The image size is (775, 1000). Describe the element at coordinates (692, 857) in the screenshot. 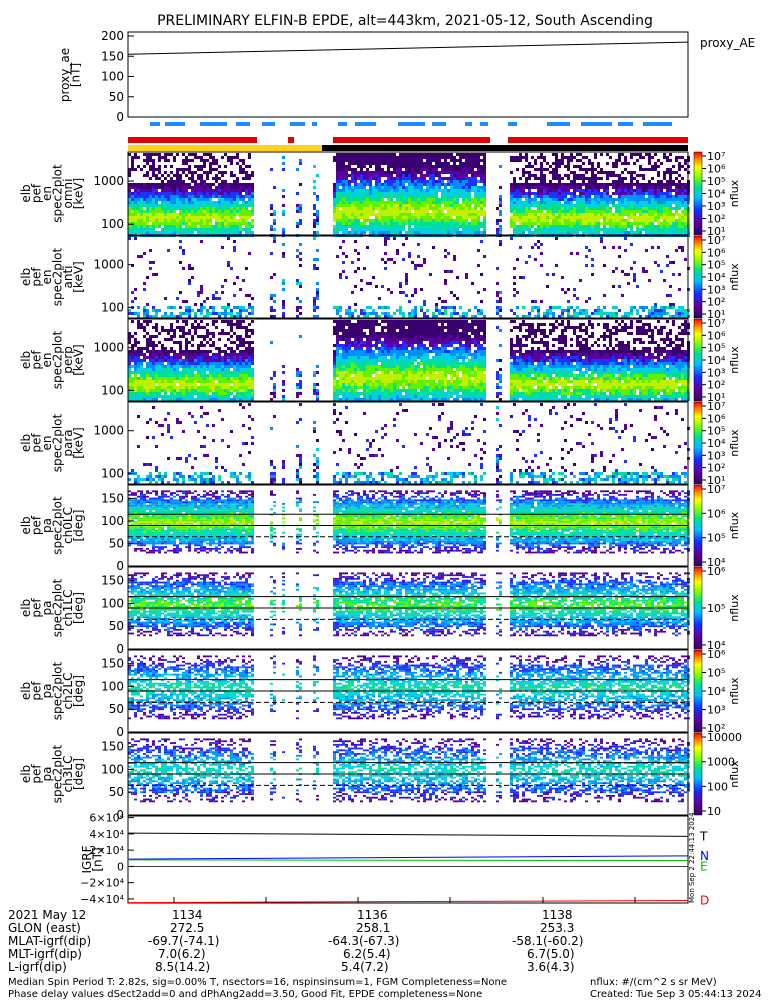

I see `igrf-side-timestamp: Mon Sep 2 22:44:13 2024` at that location.